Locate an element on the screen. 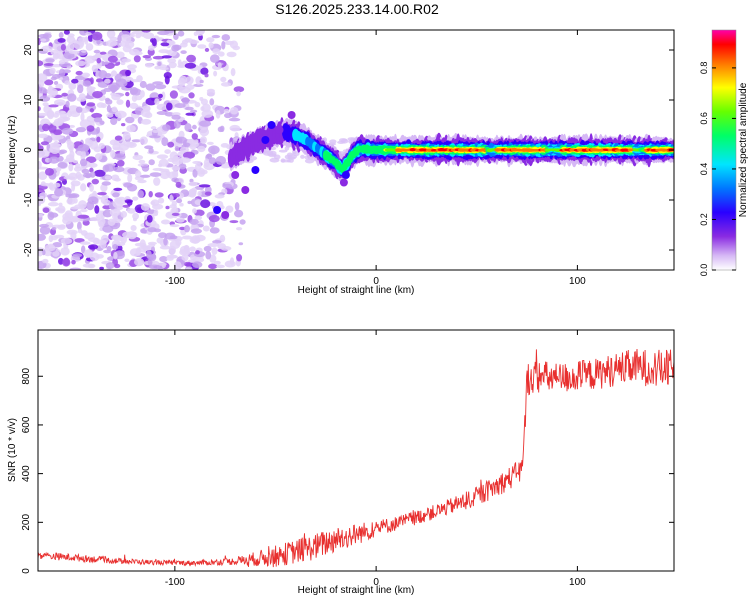 The width and height of the screenshot is (750, 600). colorbar-ticks: 0.0 0.2 0.4 0.6 0.8 is located at coordinates (717, 169).